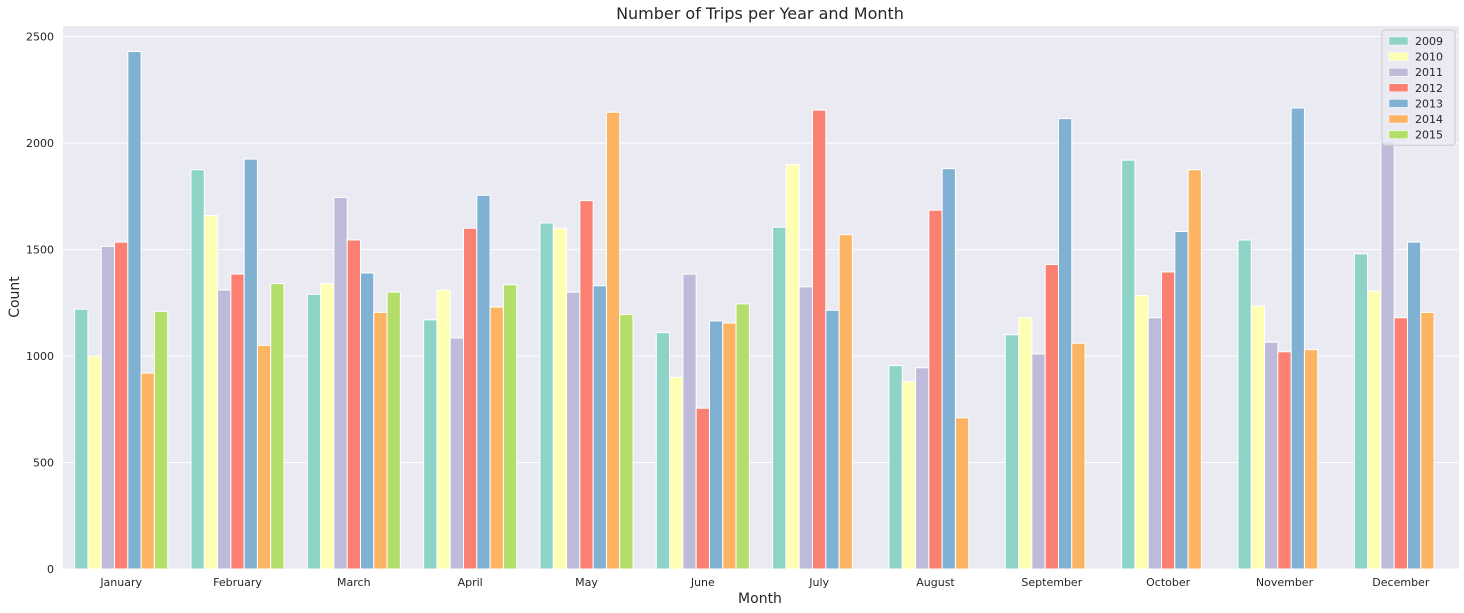  I want to click on bar-2009-june, so click(663, 451).